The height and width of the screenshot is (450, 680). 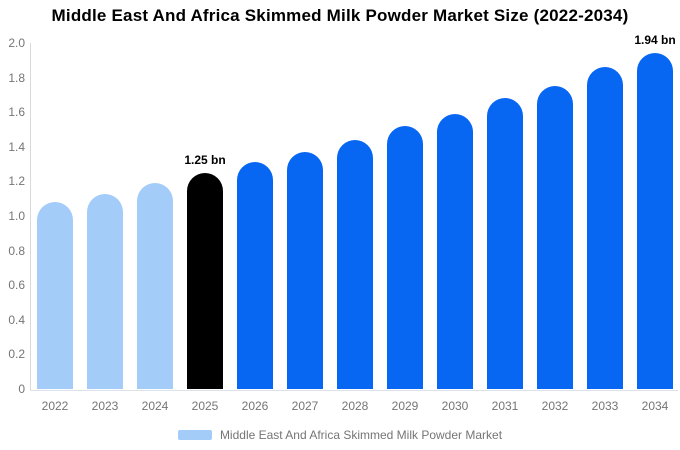 I want to click on x-tick-2032: 2032, so click(x=555, y=406).